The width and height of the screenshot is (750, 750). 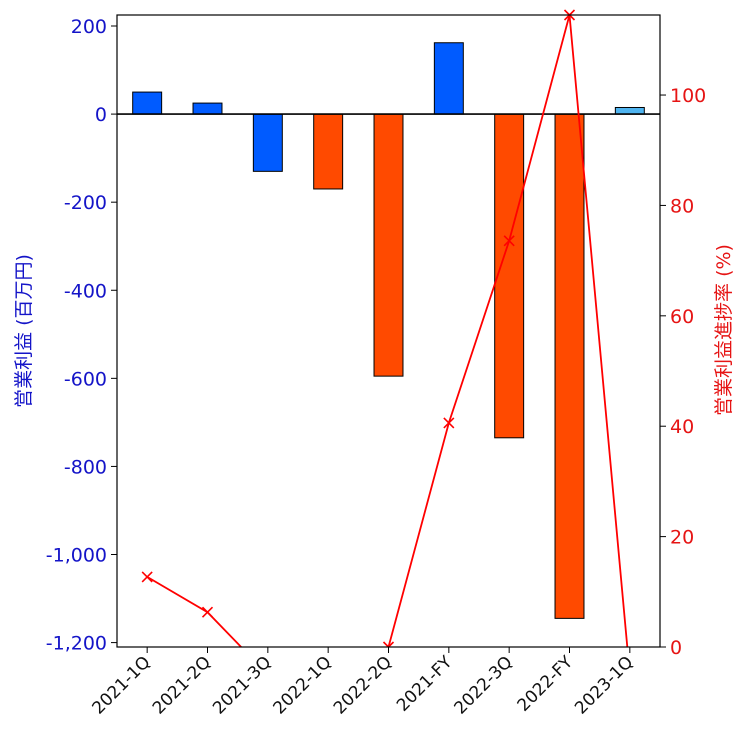 I want to click on x-tick-label: 2022-1Q, so click(x=303, y=685).